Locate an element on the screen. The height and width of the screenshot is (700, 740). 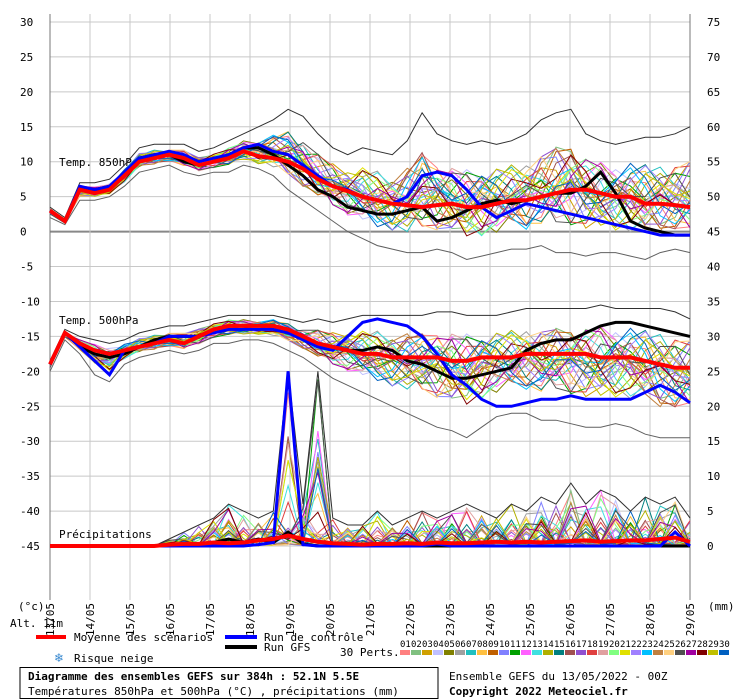
t500-ensemble-max-line is located at coordinates (370, 333).